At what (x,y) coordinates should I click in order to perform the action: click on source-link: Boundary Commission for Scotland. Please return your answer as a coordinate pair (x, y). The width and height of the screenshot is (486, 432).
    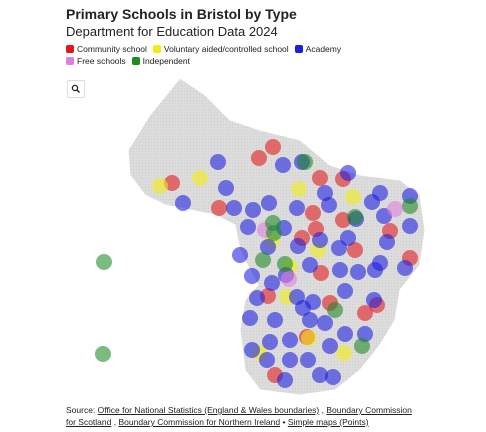
    Looking at the image, I should click on (239, 416).